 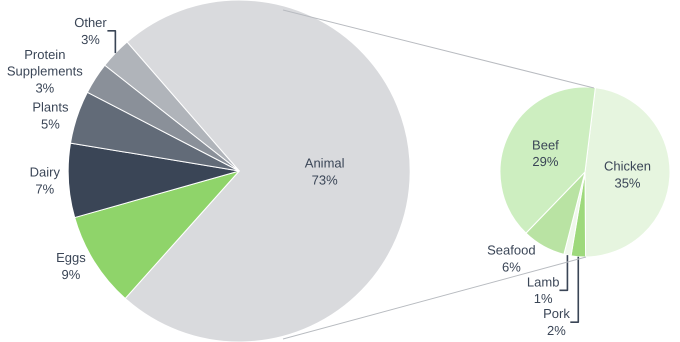 What do you see at coordinates (627, 166) in the screenshot?
I see `slice-label: Chicken` at bounding box center [627, 166].